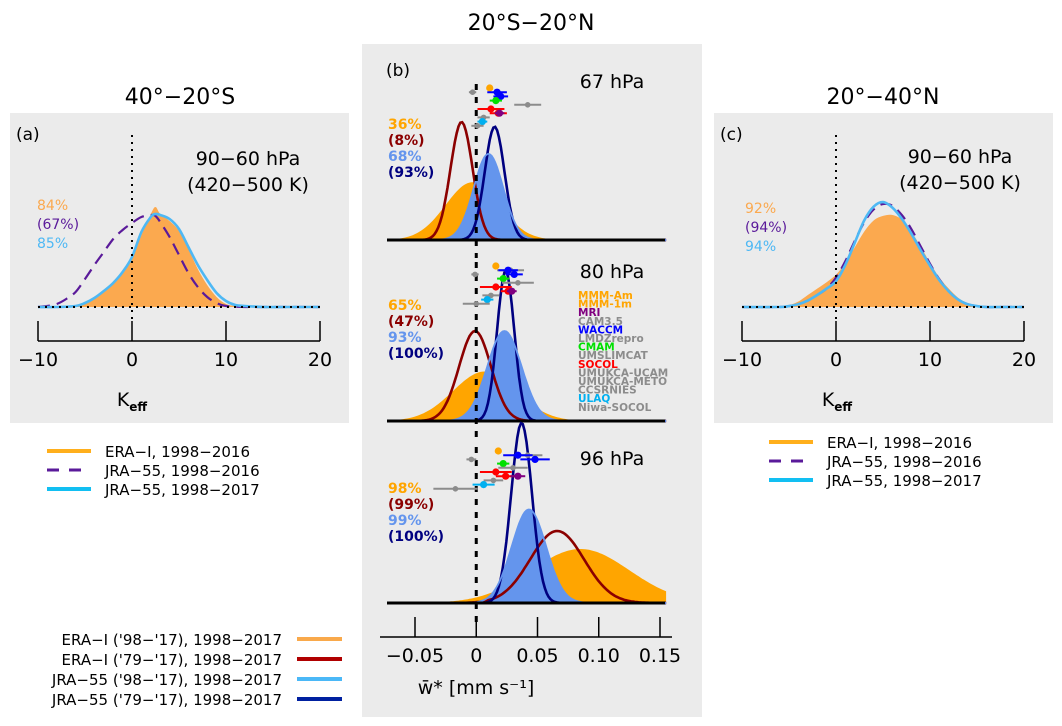  What do you see at coordinates (615, 408) in the screenshot?
I see `model-legend-niwa-socol: Niwa-SOCOL` at bounding box center [615, 408].